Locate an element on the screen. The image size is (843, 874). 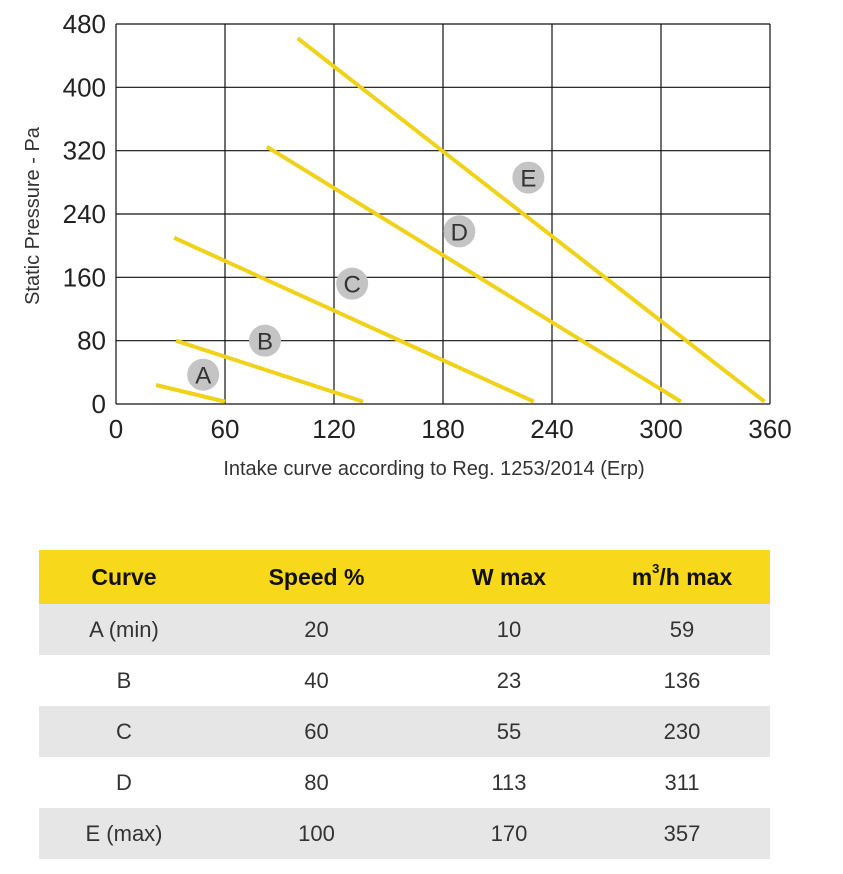
cell-speed: 100 is located at coordinates (316, 833).